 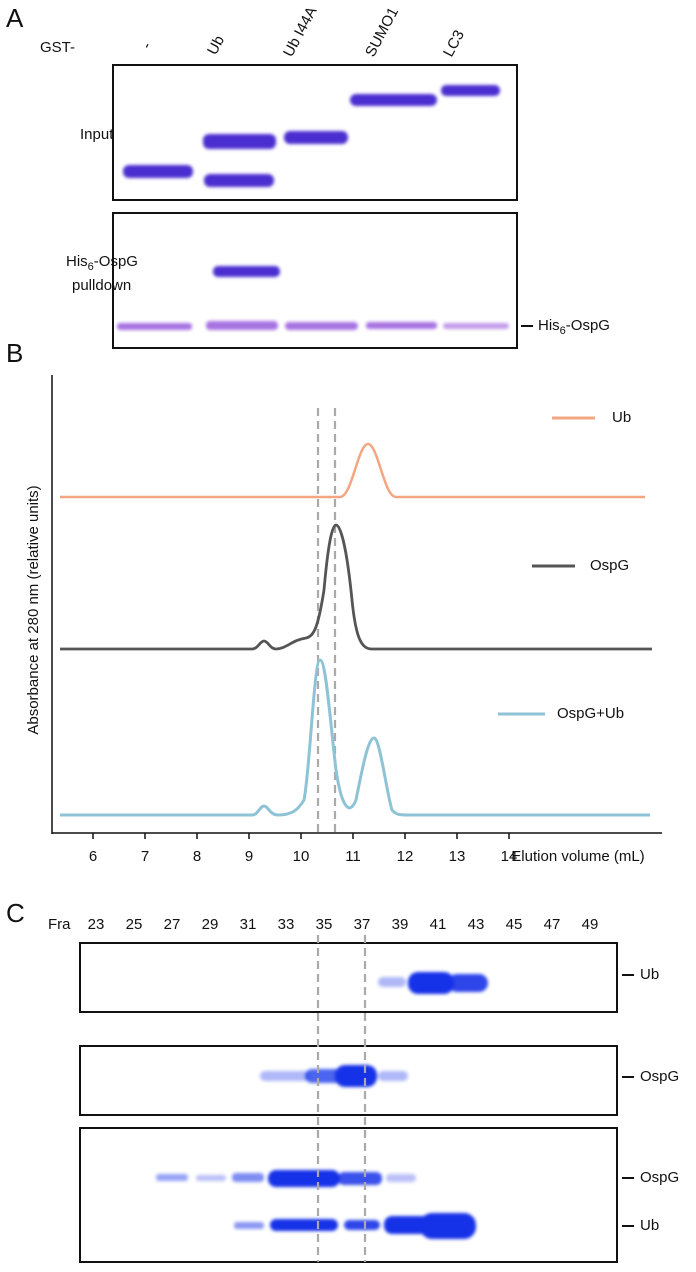 I want to click on x-axis-label: Elution volume (mL), so click(x=577, y=856).